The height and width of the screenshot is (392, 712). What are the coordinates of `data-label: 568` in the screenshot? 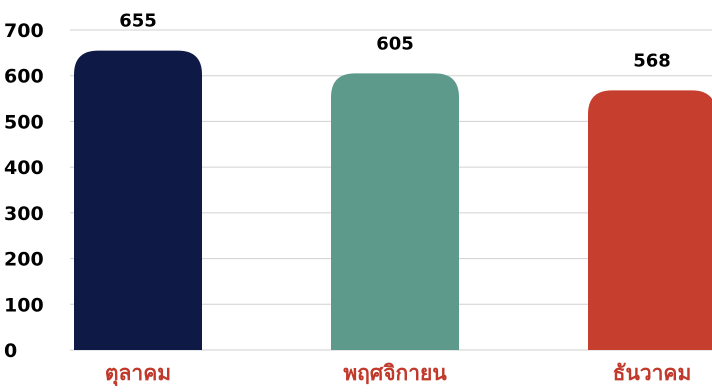 It's located at (652, 60).